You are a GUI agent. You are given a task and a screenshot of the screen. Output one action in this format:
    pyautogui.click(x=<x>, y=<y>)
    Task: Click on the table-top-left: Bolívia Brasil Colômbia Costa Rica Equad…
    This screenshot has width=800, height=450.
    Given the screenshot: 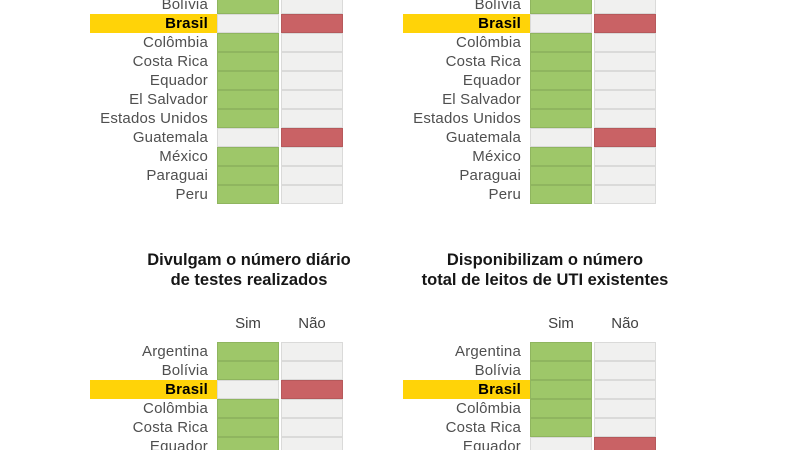 What is the action you would take?
    pyautogui.click(x=216, y=102)
    